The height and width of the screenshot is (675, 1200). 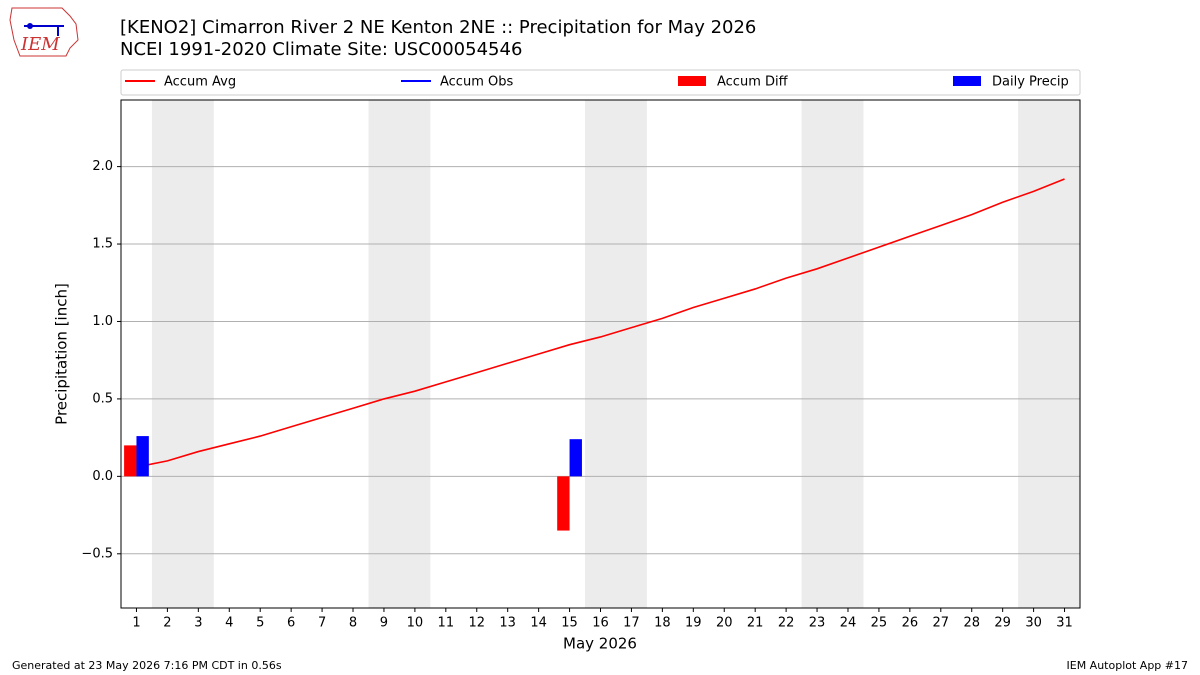 I want to click on y-axis-label: Precipitation [inch], so click(x=62, y=354).